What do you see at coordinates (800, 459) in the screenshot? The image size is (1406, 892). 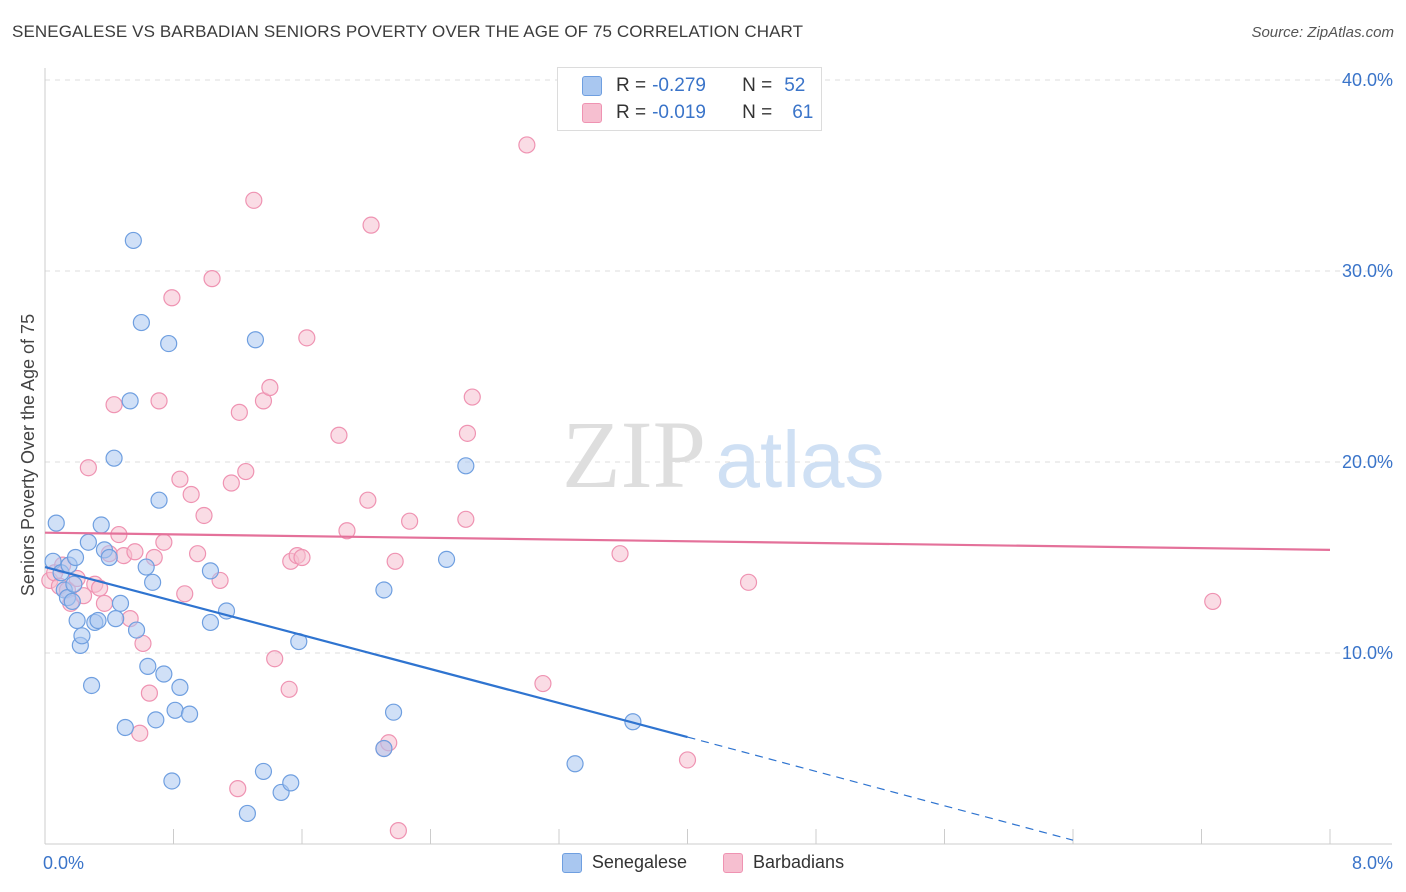 I see `watermark-atlas: atlas` at bounding box center [800, 459].